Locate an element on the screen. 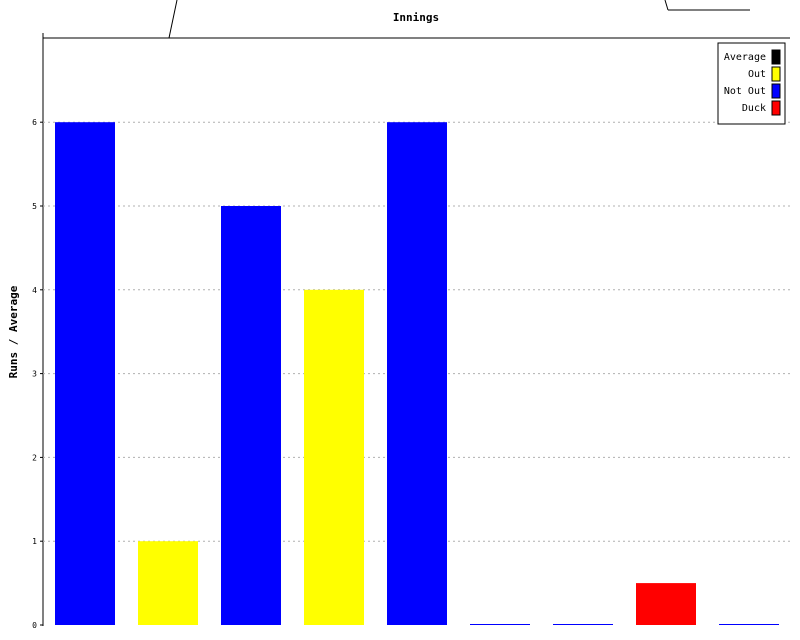 The height and width of the screenshot is (640, 800). legend-swatch-average is located at coordinates (776, 57).